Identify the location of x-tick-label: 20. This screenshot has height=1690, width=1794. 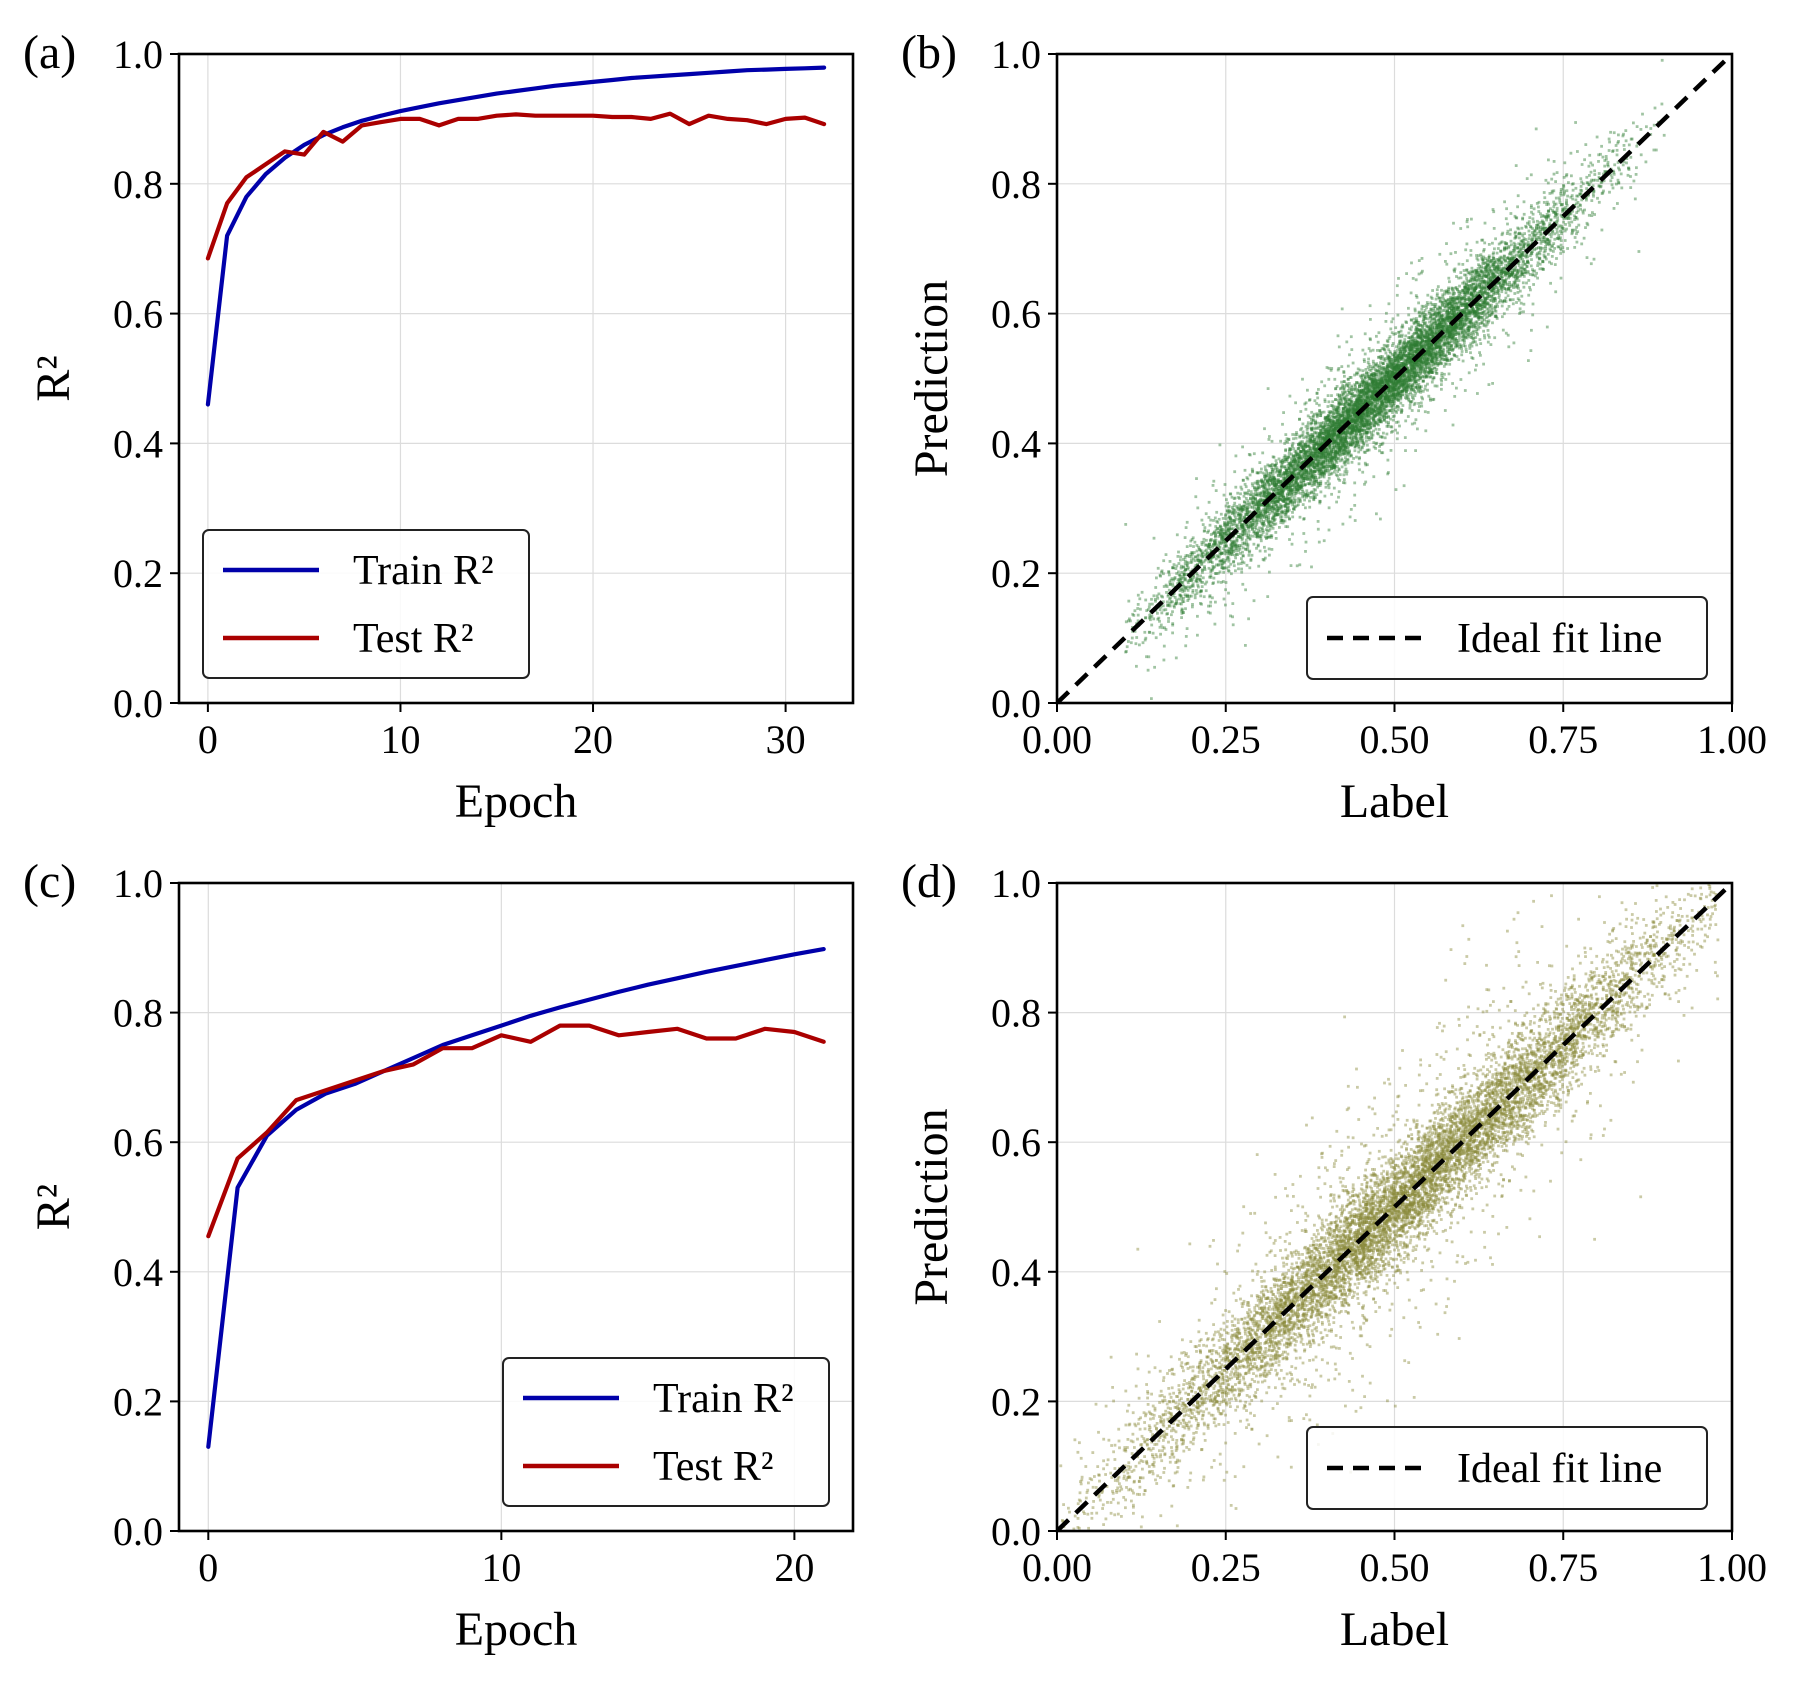
(593, 739).